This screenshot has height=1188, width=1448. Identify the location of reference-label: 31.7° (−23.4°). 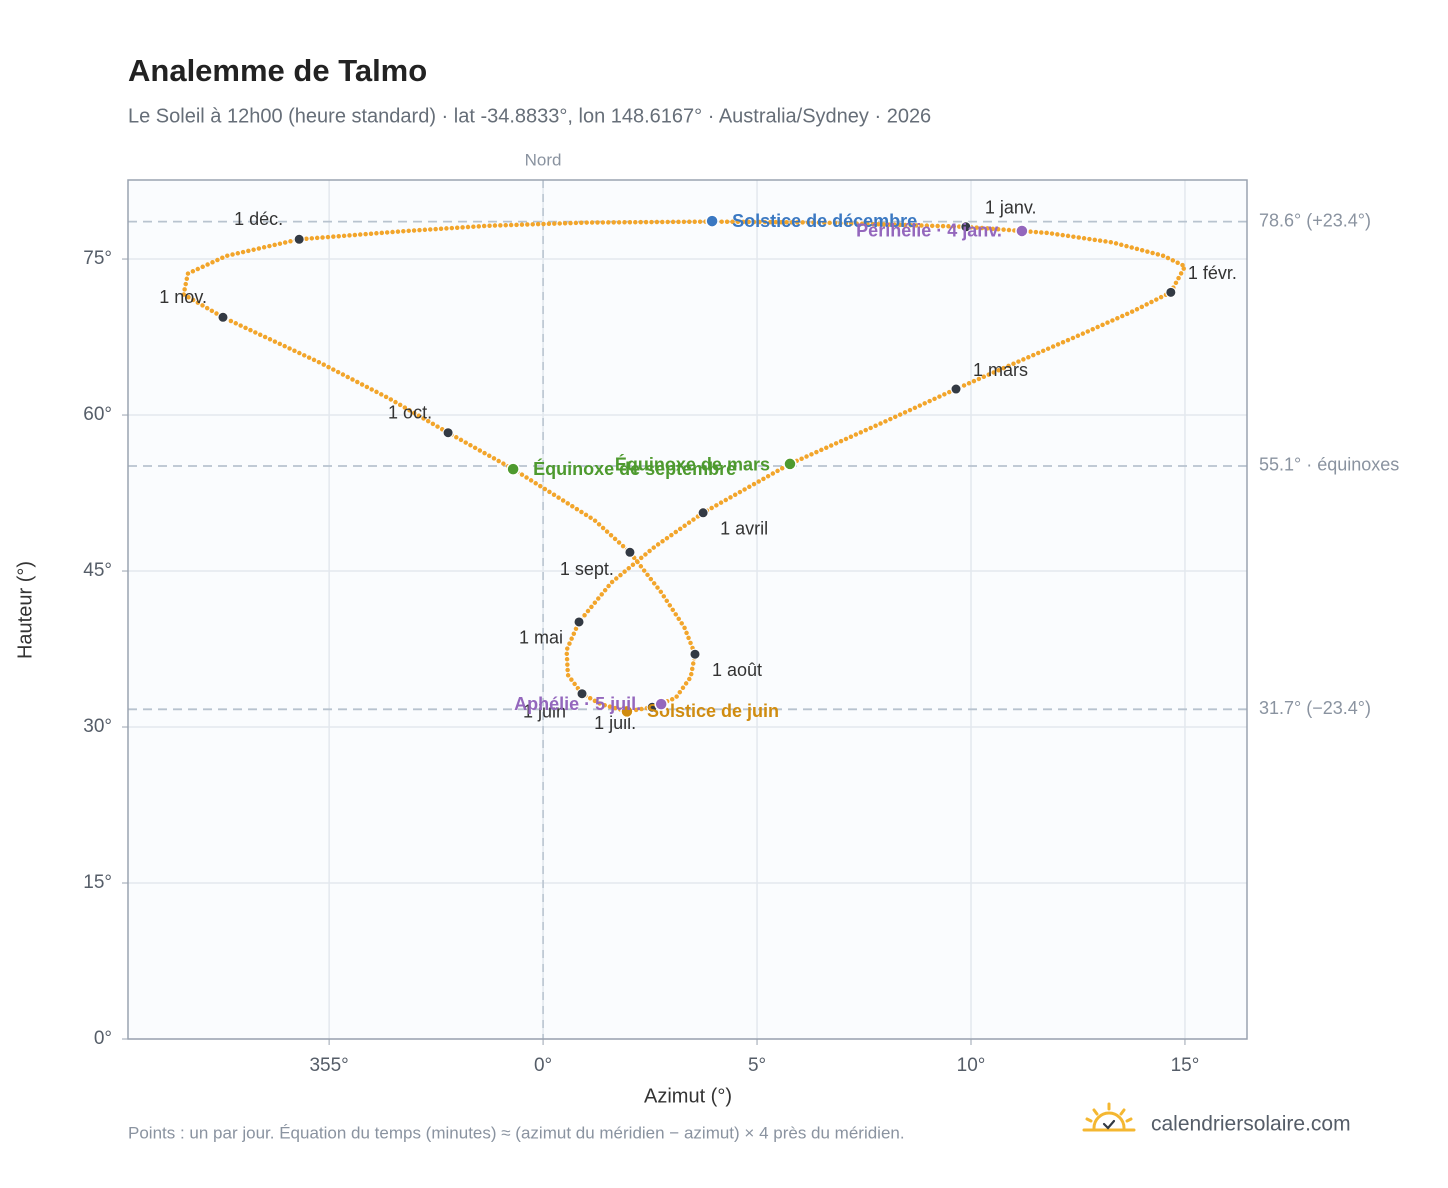
(1315, 708).